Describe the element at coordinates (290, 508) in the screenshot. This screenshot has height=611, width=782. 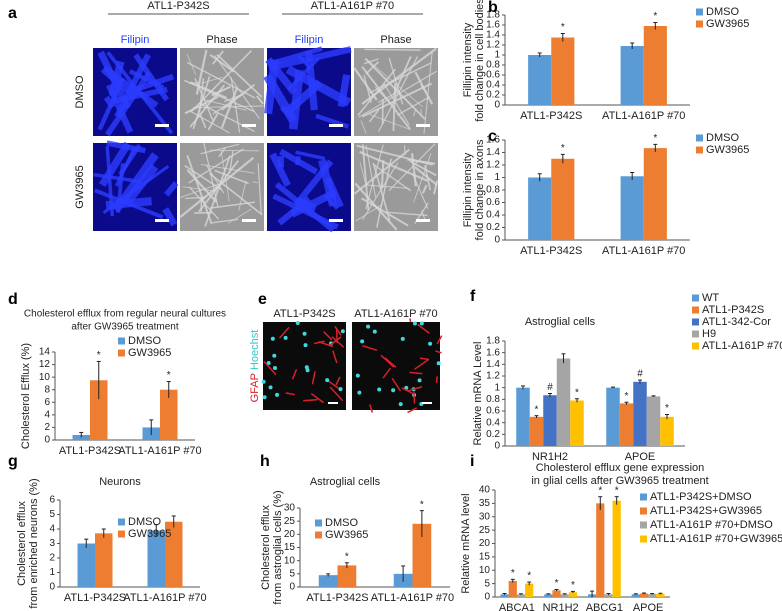
I see `y-tick-label: 30` at that location.